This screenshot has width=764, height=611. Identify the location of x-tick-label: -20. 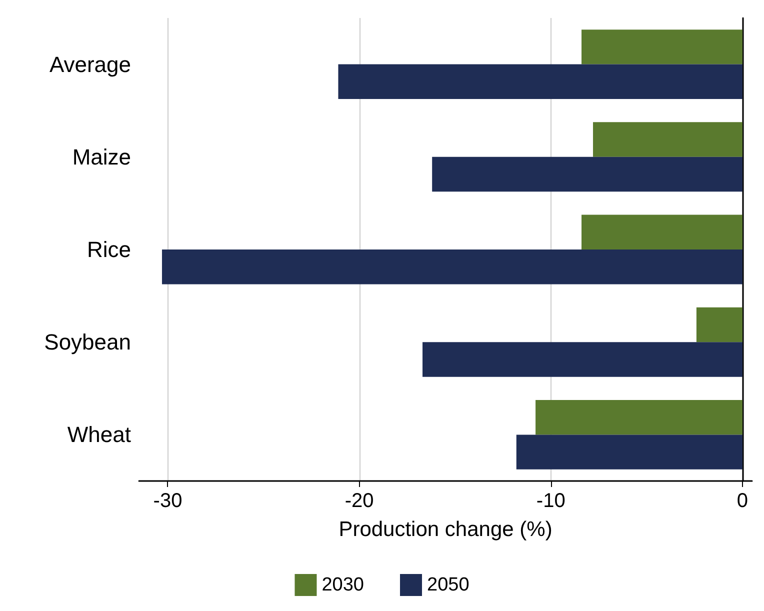
(359, 501).